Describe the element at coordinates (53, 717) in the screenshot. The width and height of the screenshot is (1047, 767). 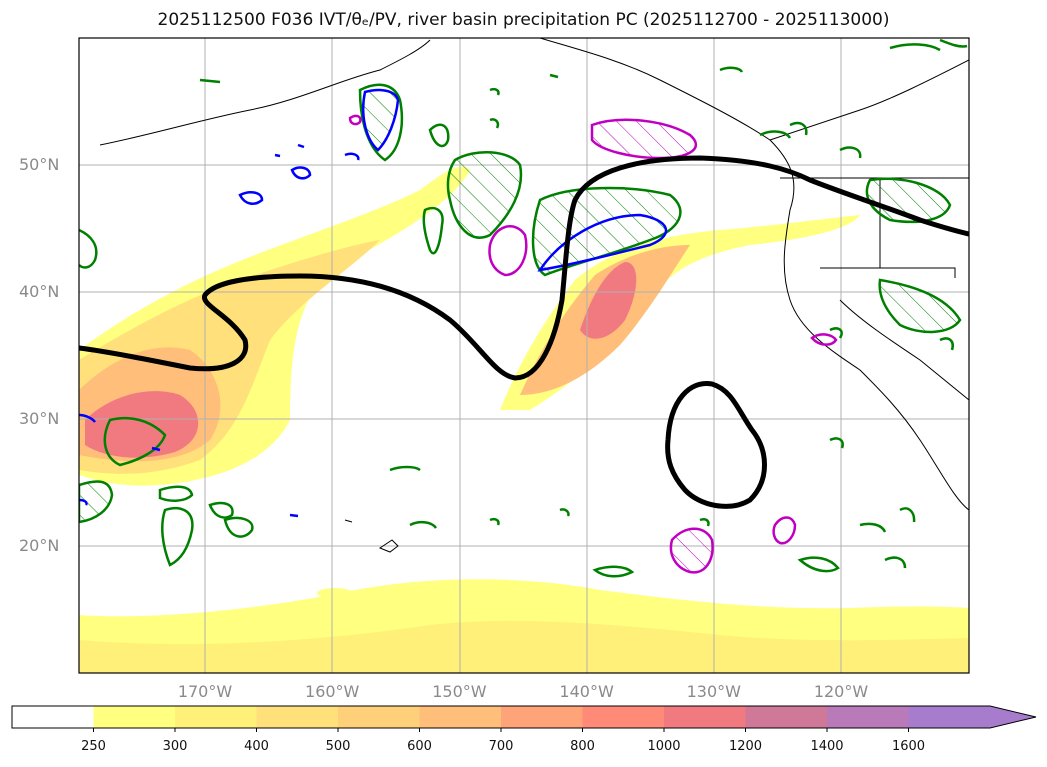
I see `colorbar-segment-under` at that location.